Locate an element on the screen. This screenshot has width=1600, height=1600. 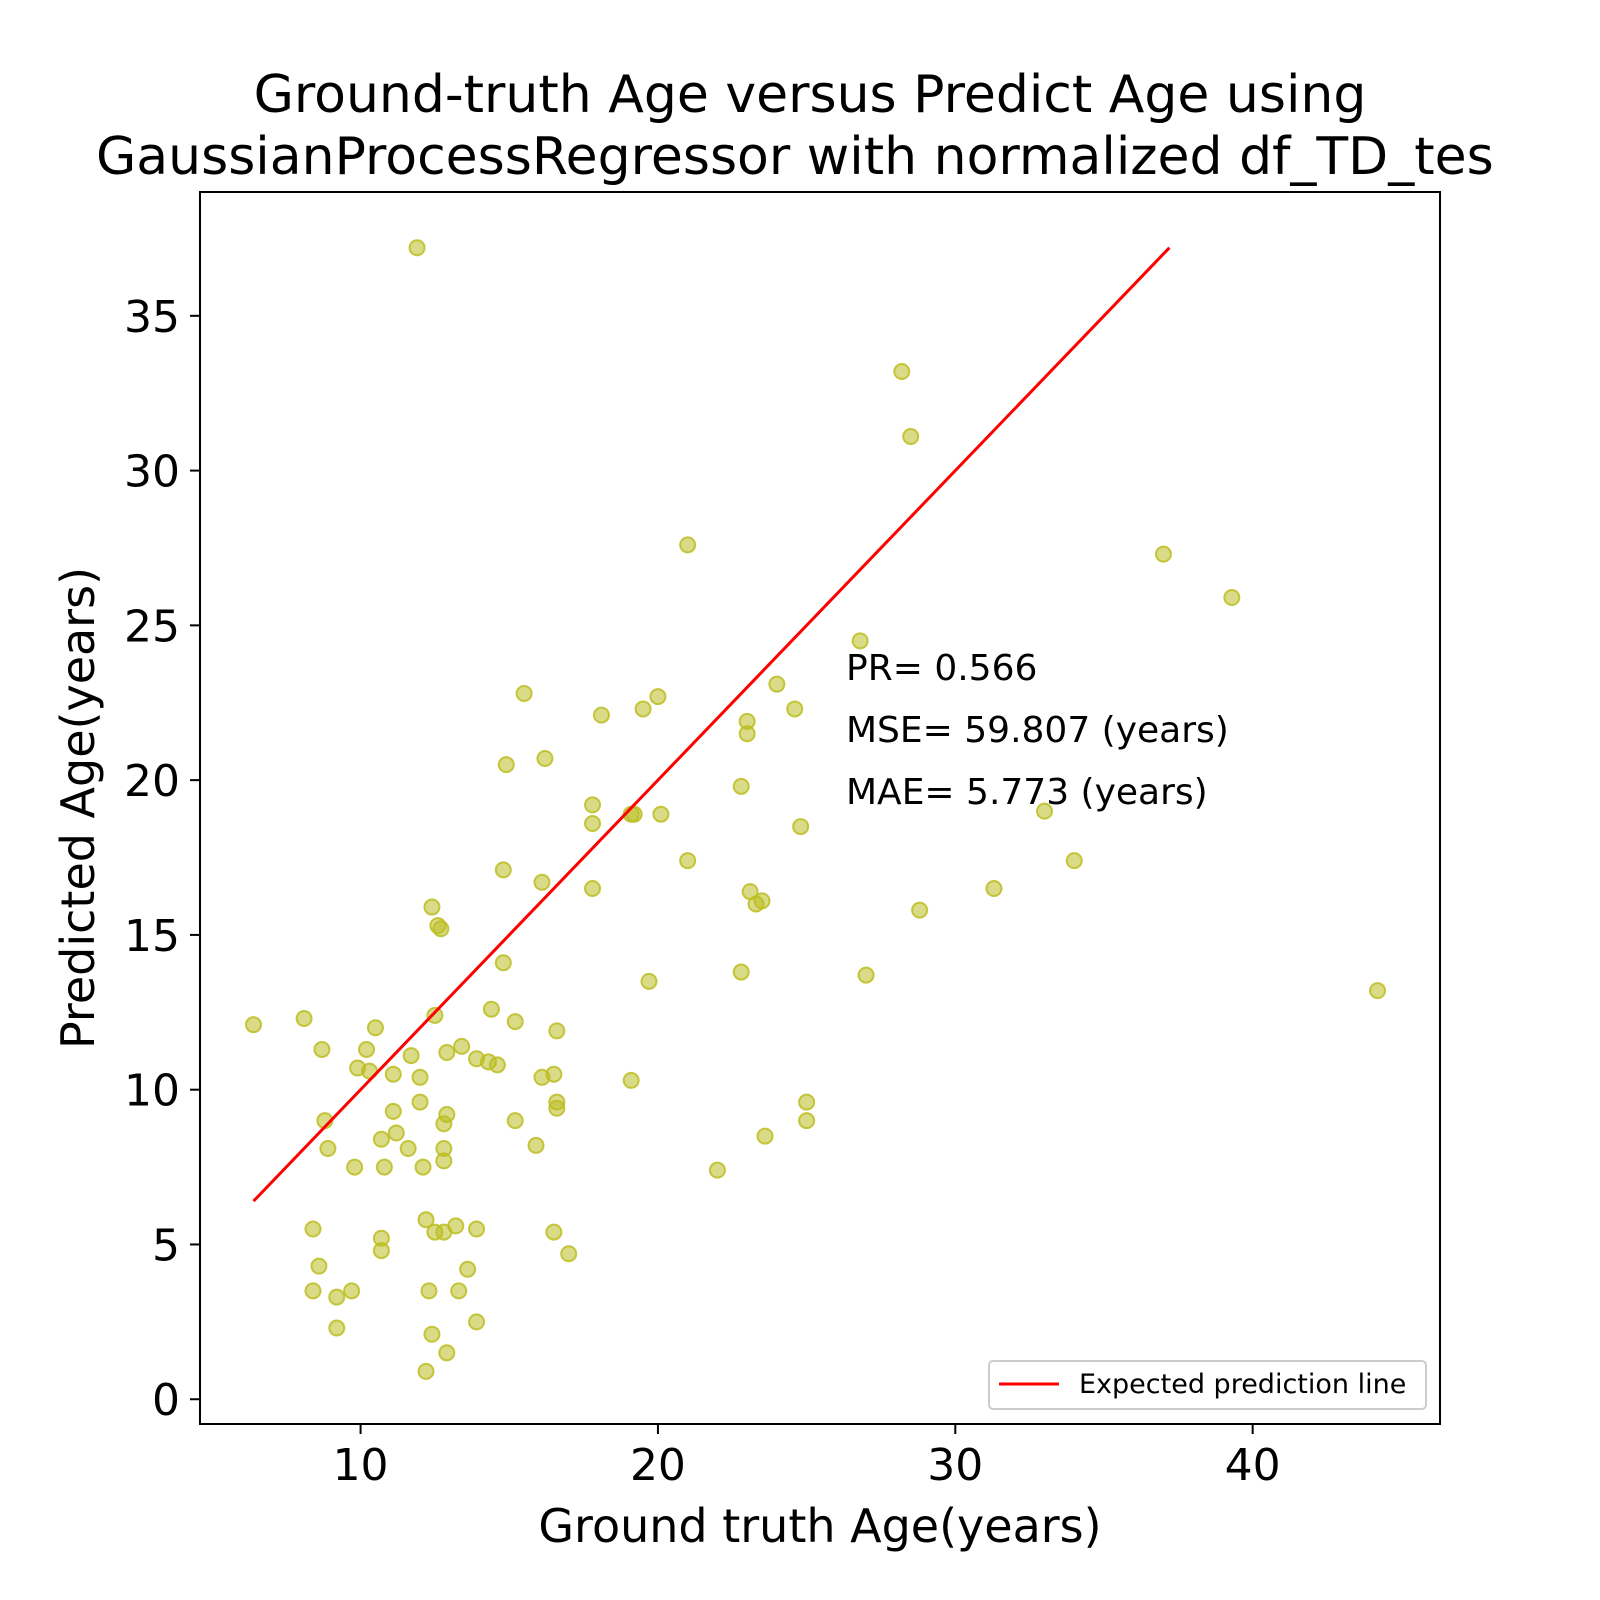
y-tick-label: 10 is located at coordinates (152, 1091).